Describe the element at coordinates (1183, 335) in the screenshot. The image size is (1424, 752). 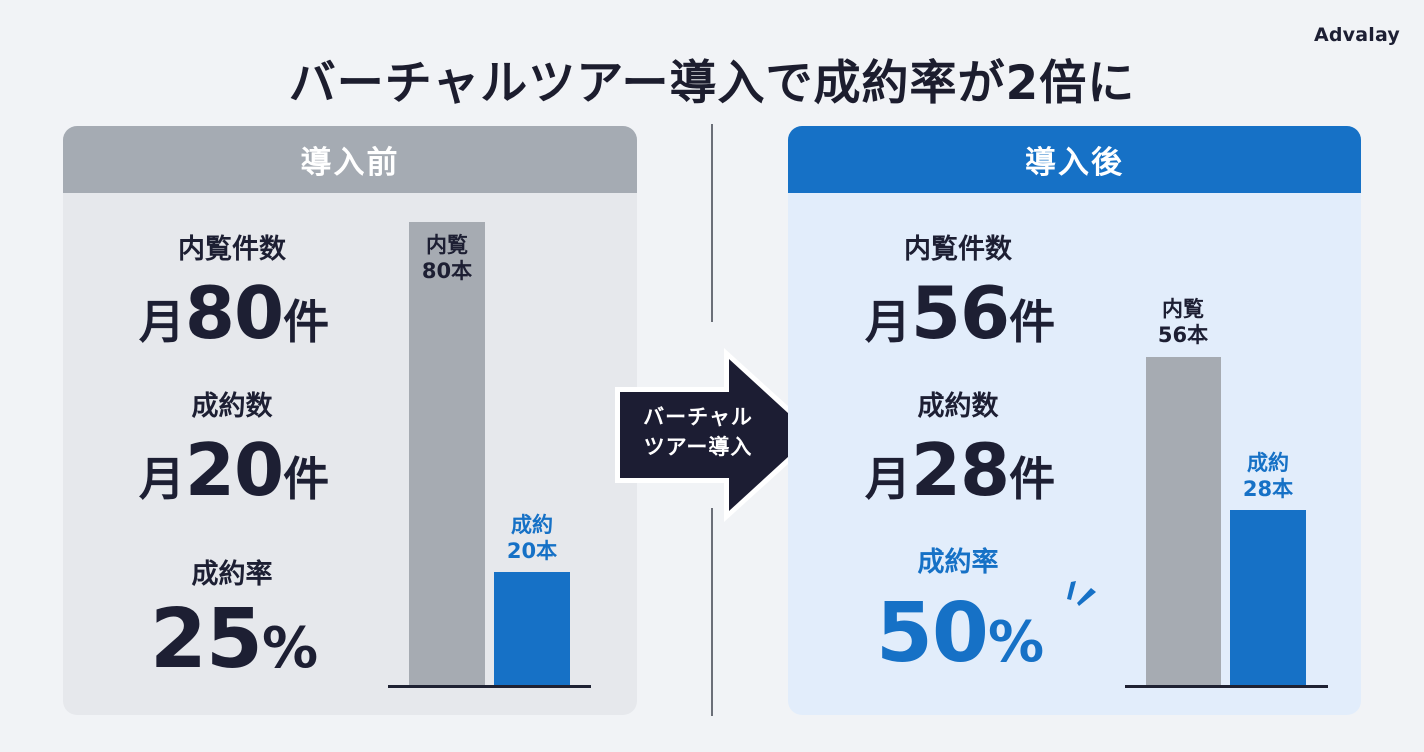
I see `bar-label-value: 56本` at that location.